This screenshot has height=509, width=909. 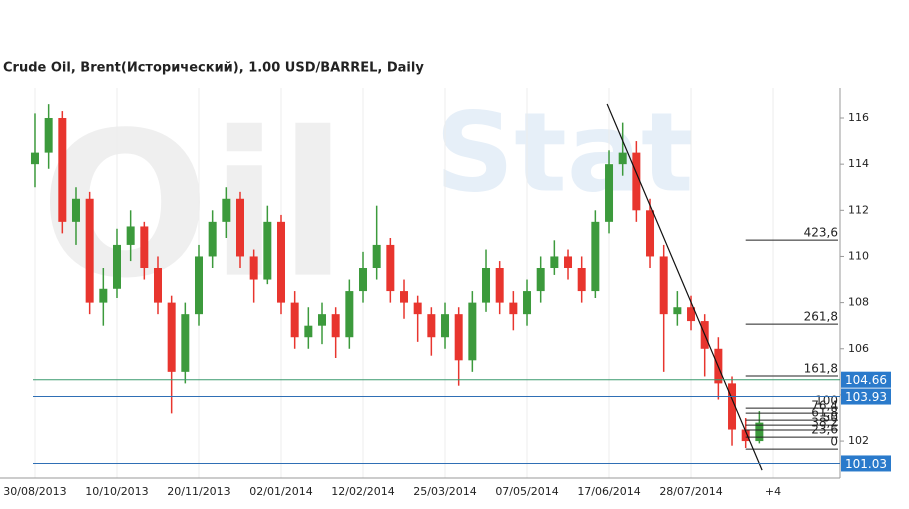 What do you see at coordinates (858, 209) in the screenshot?
I see `y-tick-label: 112` at bounding box center [858, 209].